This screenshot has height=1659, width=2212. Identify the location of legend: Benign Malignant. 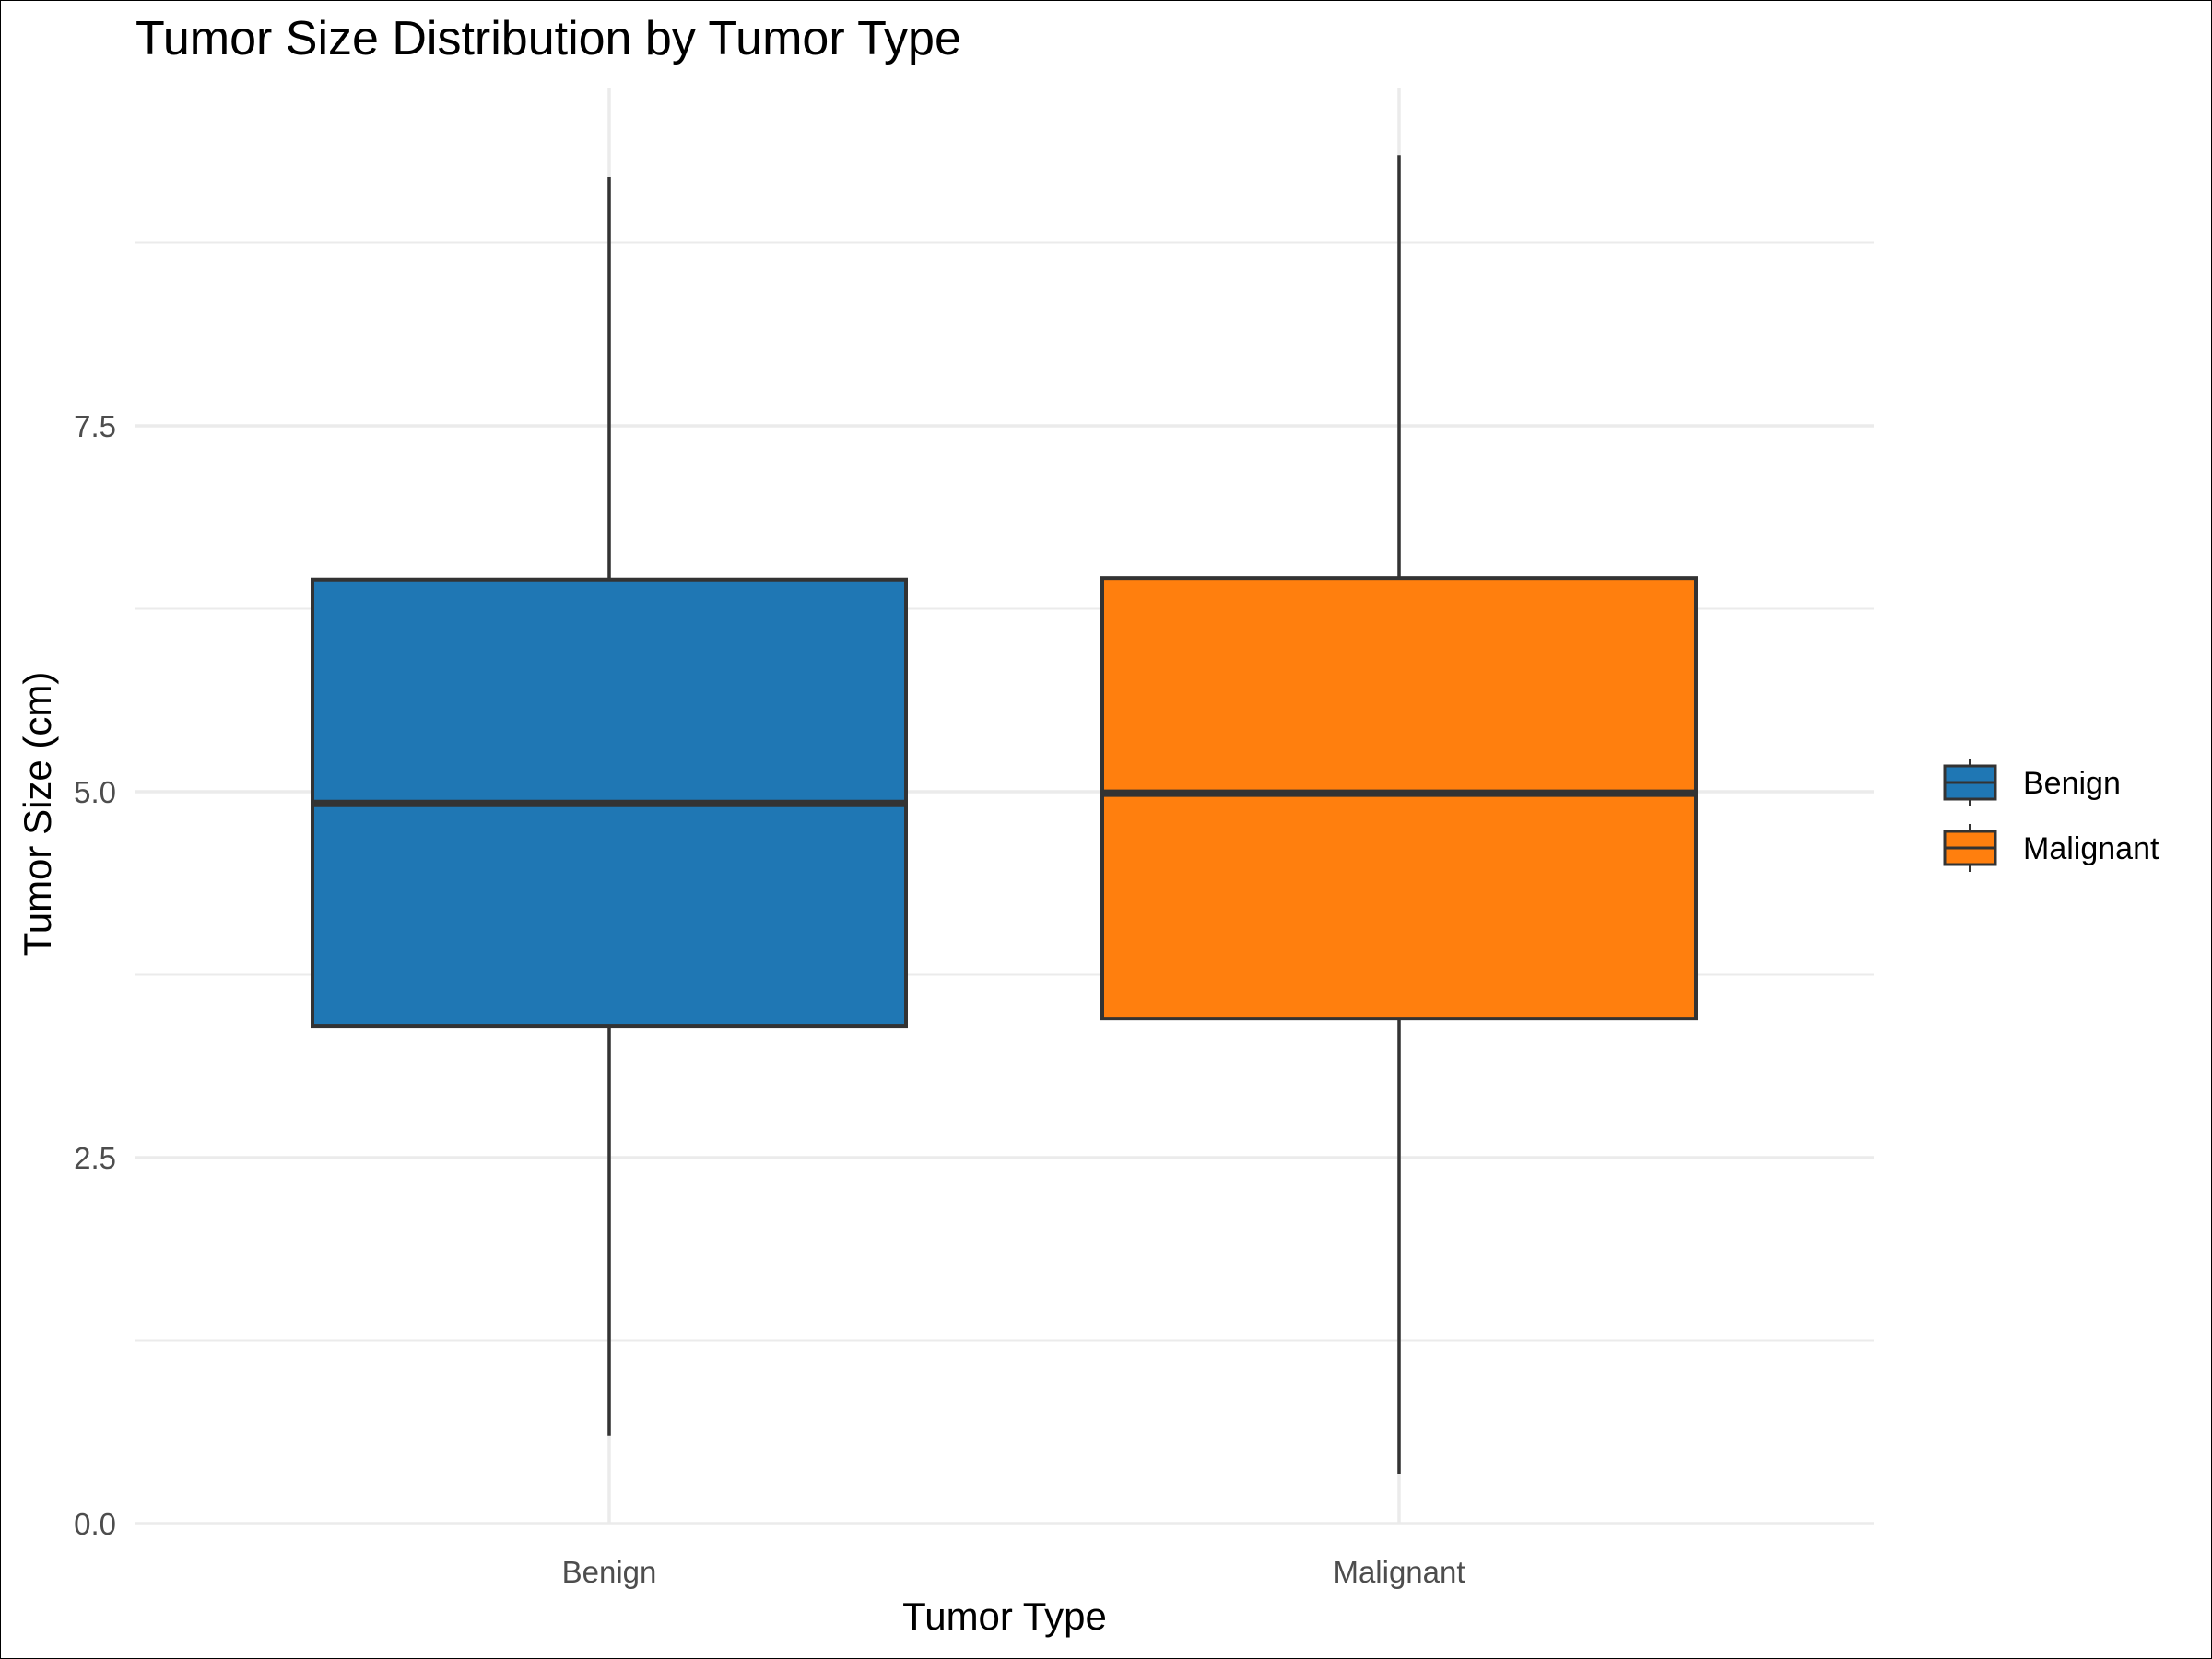
(2051, 815).